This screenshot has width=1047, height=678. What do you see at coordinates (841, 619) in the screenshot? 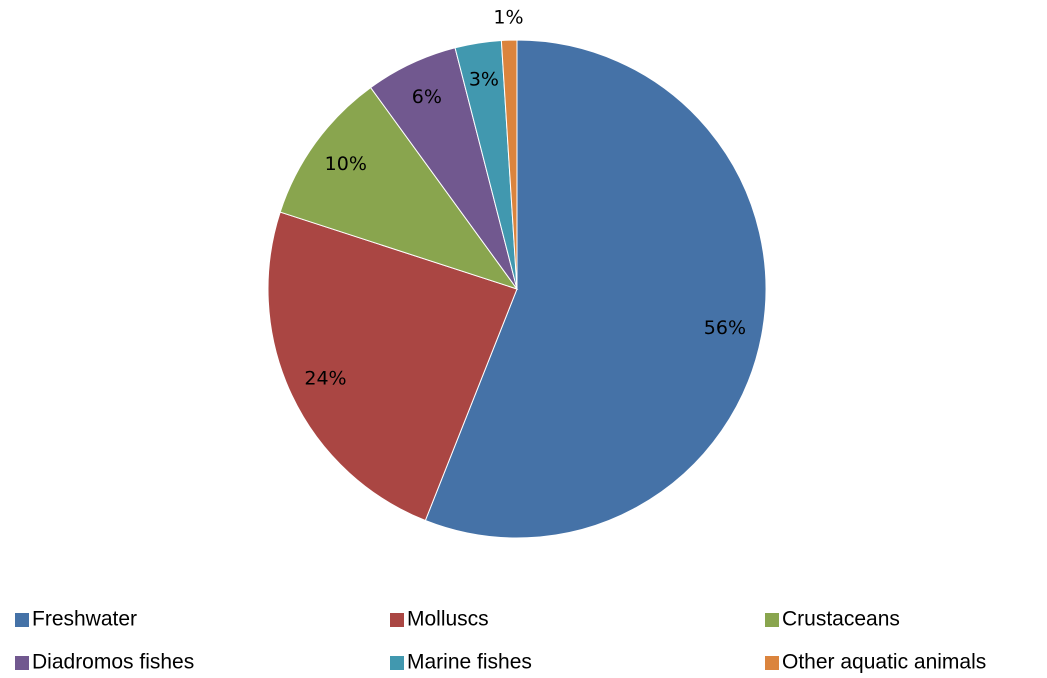
I see `legend-label: Crustaceans` at bounding box center [841, 619].